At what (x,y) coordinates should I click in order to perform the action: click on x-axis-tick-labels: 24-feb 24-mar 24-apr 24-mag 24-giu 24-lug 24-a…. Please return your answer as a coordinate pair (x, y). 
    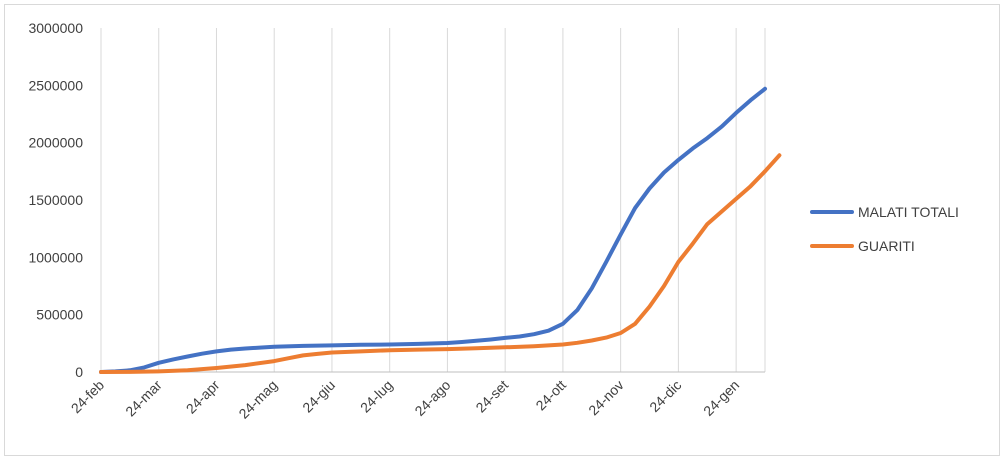
    Looking at the image, I should click on (405, 399).